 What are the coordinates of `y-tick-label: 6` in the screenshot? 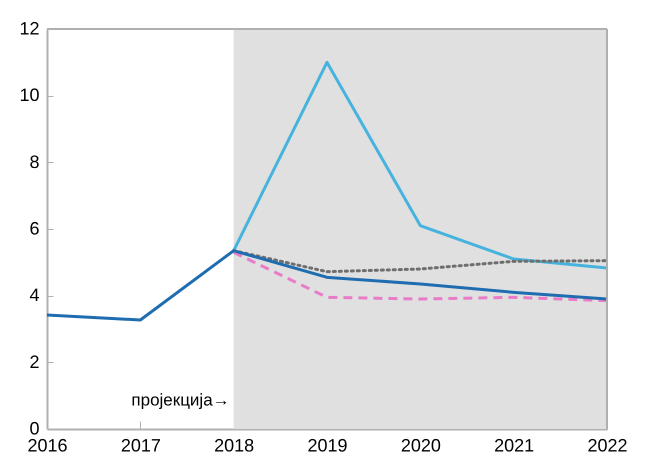 It's located at (34, 228).